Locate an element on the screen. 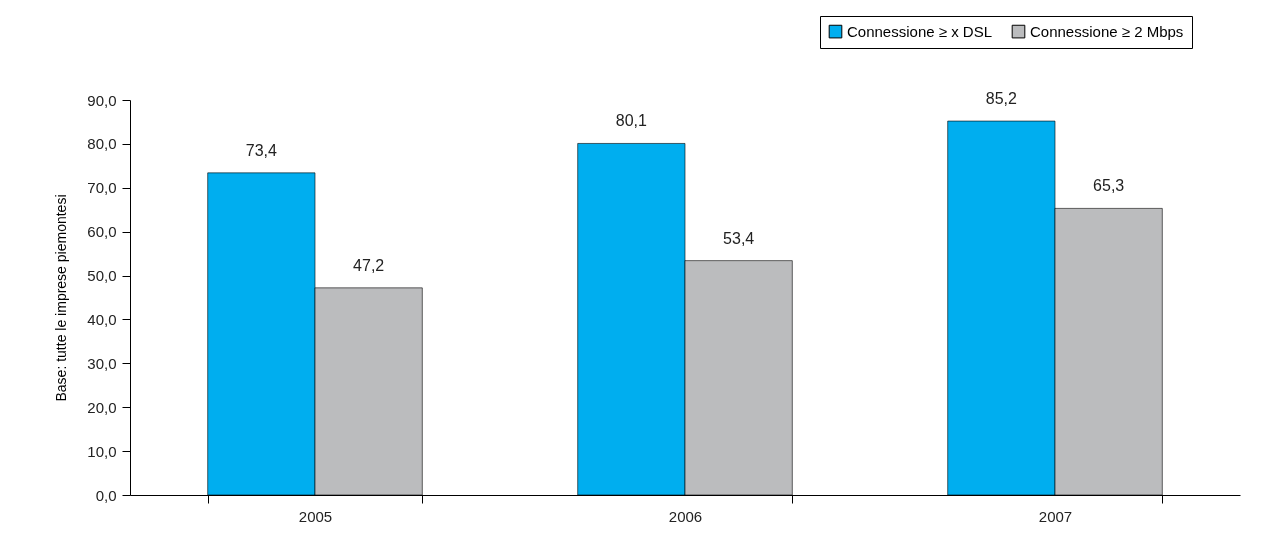 The width and height of the screenshot is (1274, 538). data-label: 53,4 is located at coordinates (739, 238).